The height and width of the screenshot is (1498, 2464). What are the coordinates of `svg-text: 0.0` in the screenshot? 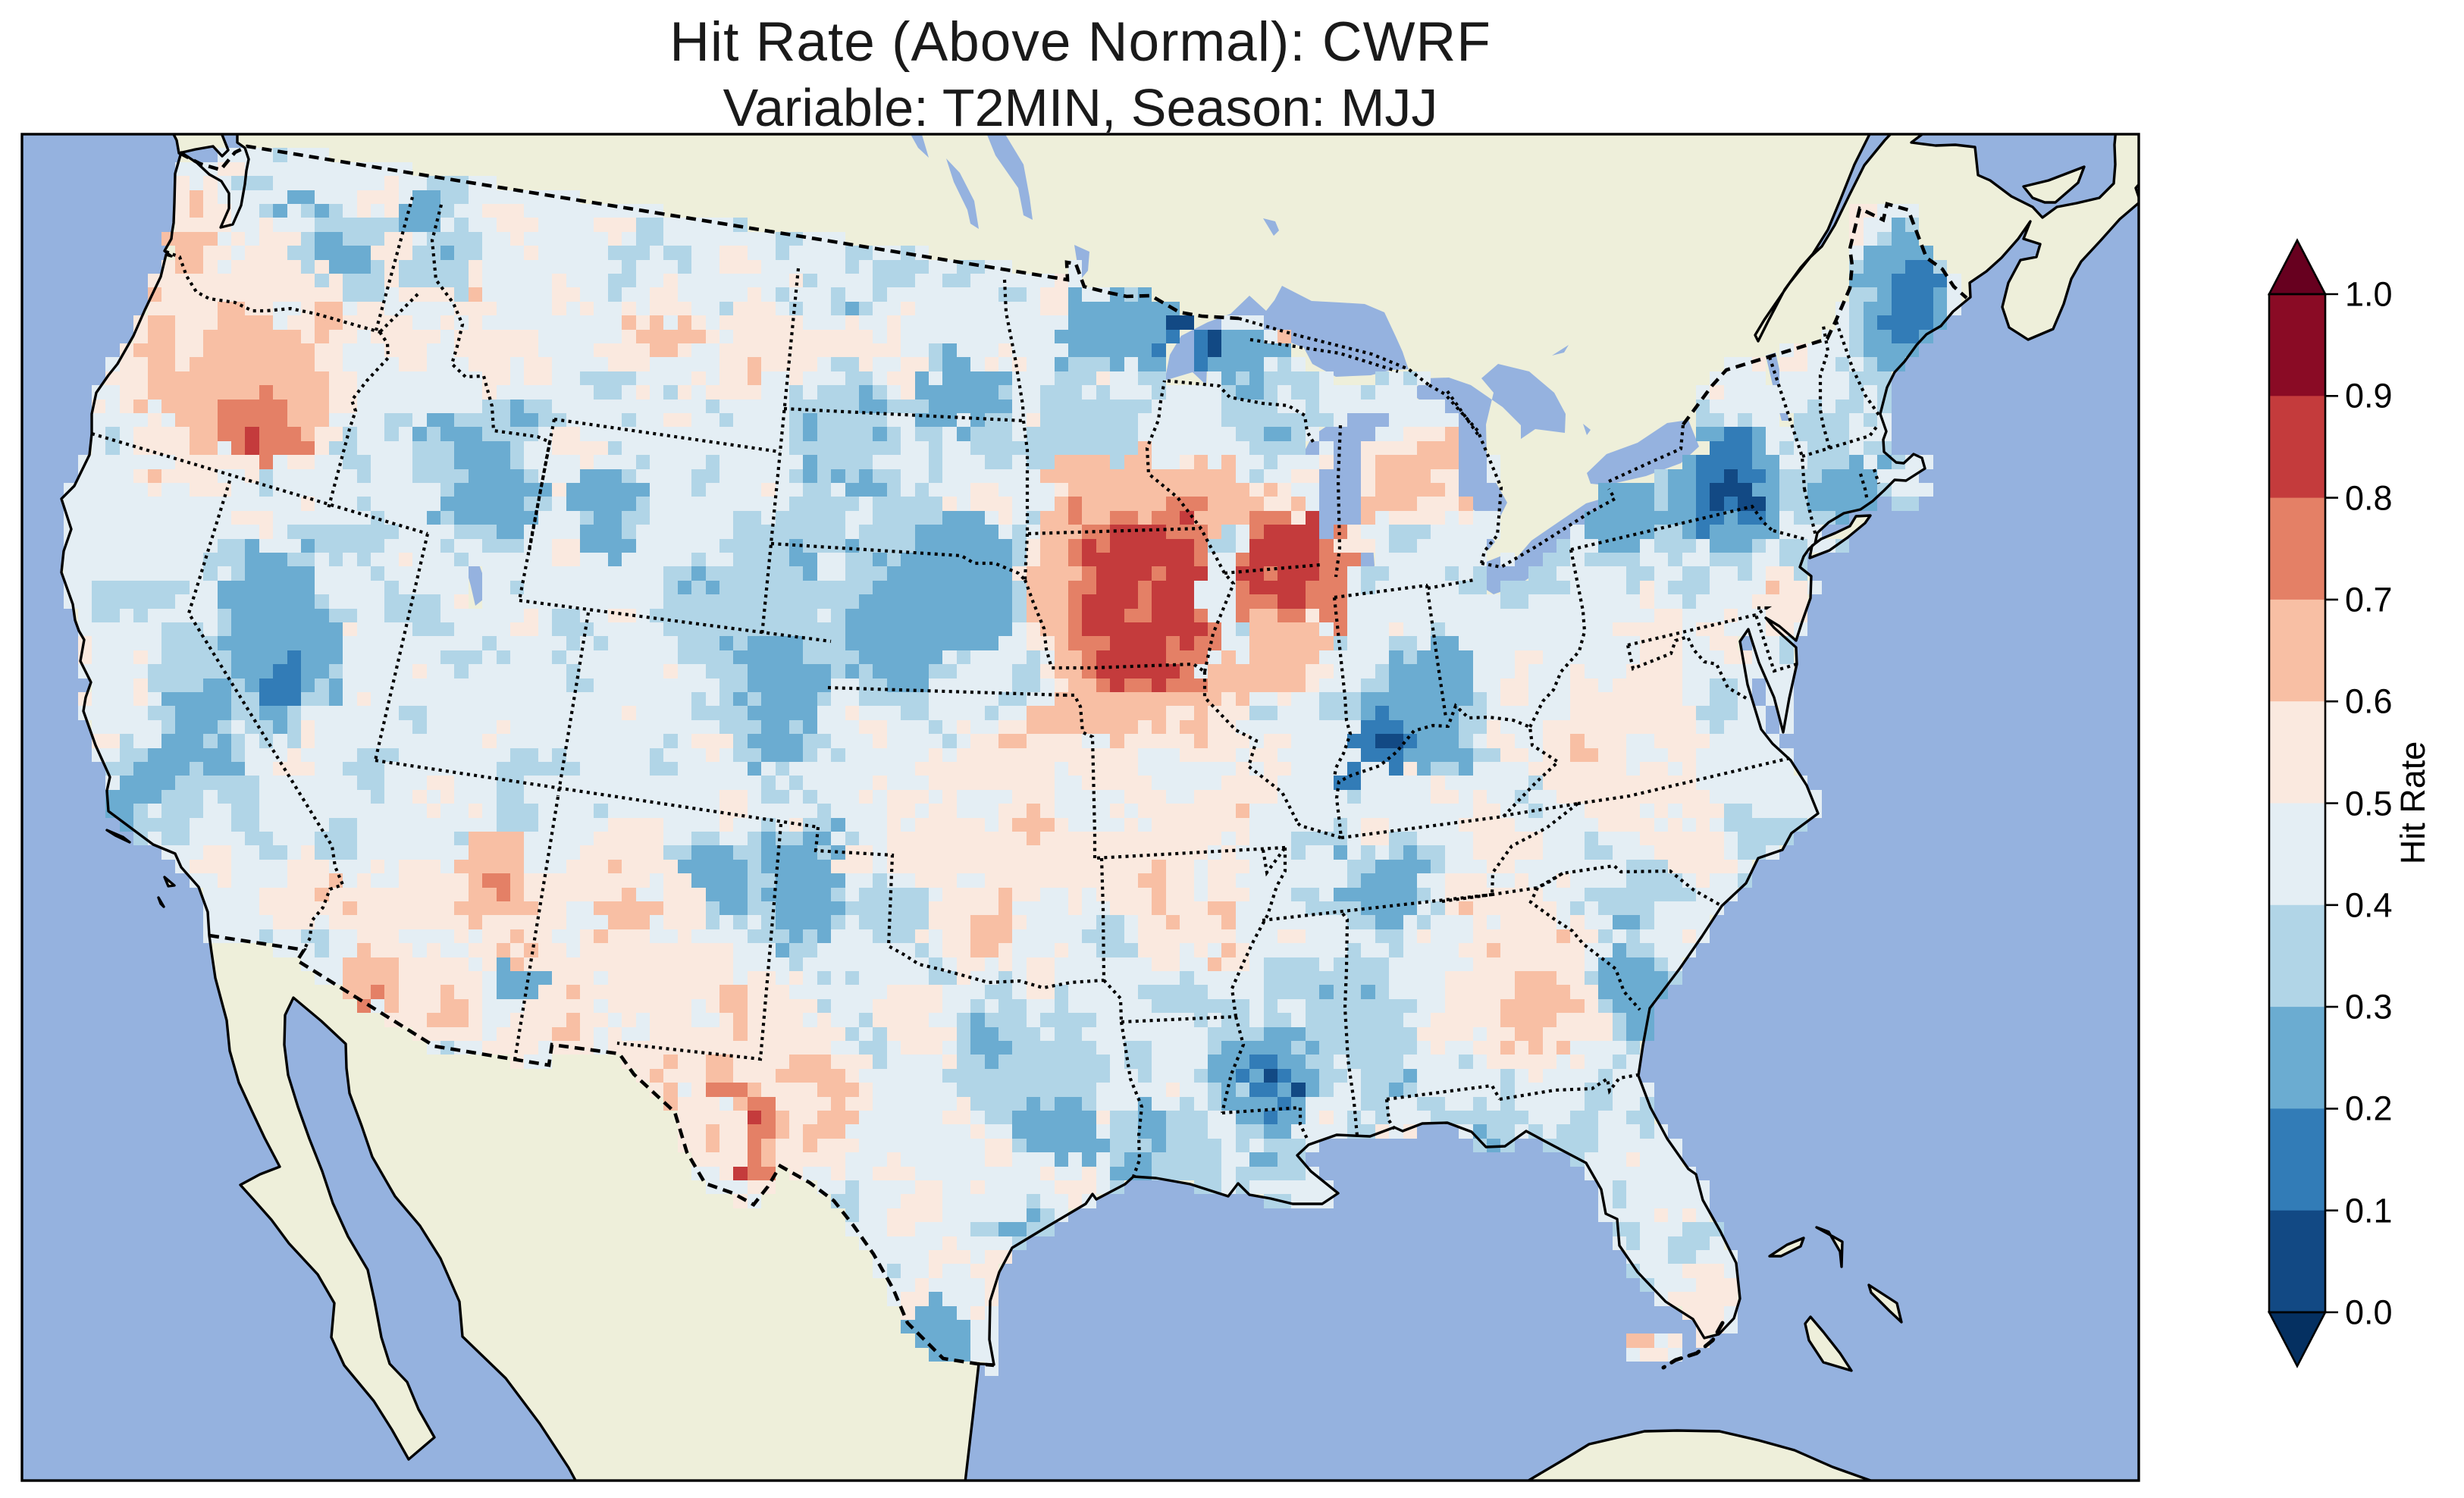 It's located at (2369, 1312).